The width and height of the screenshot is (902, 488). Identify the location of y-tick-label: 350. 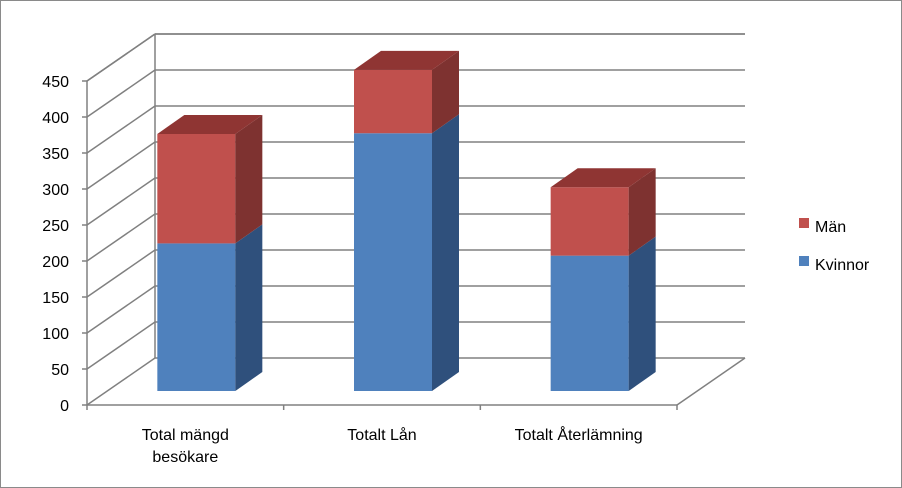
(55, 154).